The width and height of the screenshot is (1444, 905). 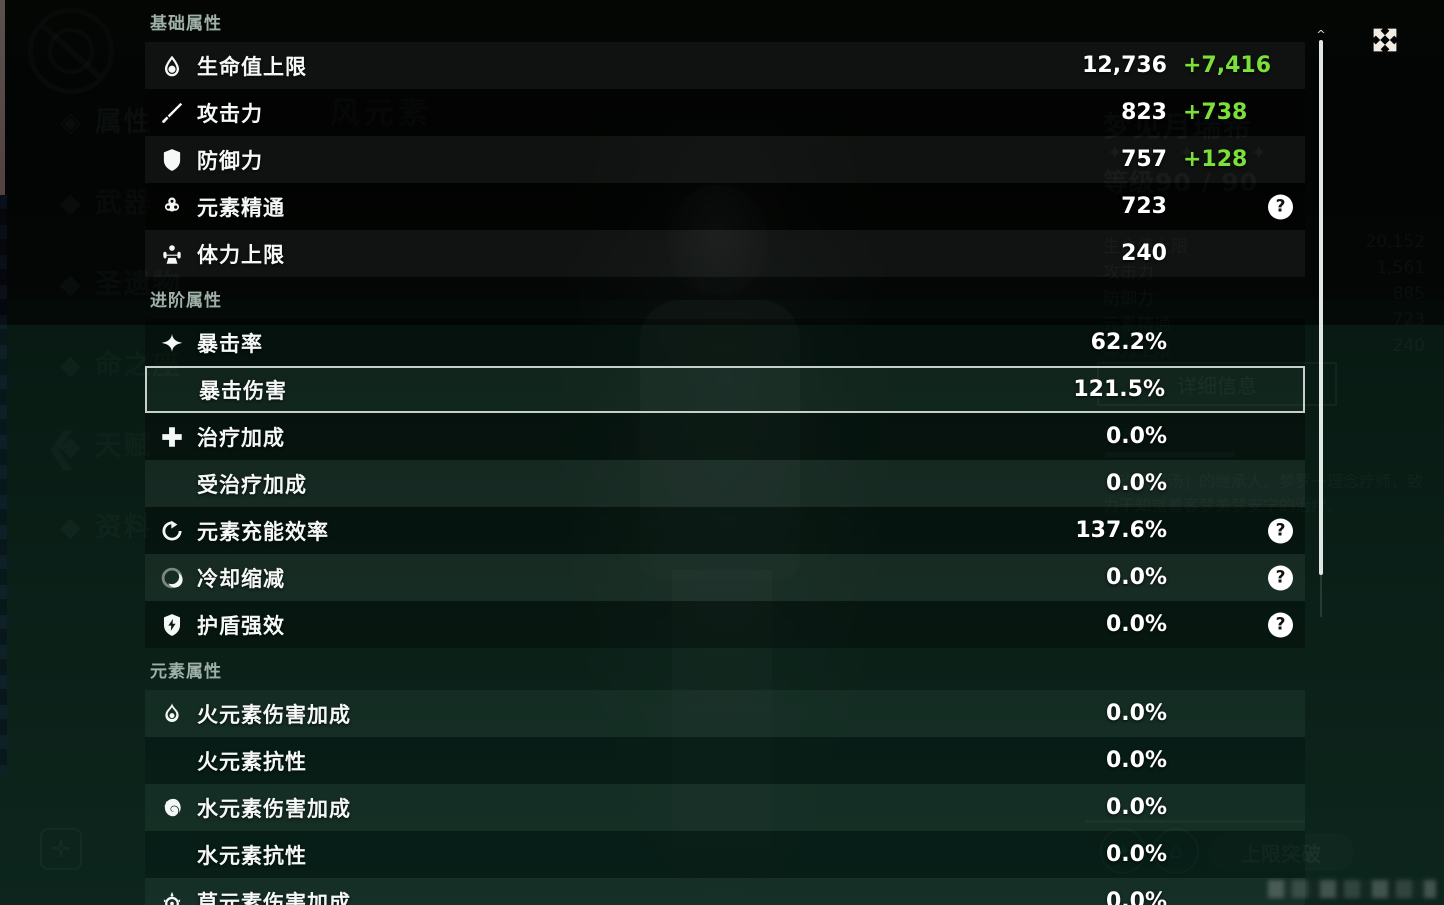 What do you see at coordinates (1144, 206) in the screenshot?
I see `attribute-value: 723` at bounding box center [1144, 206].